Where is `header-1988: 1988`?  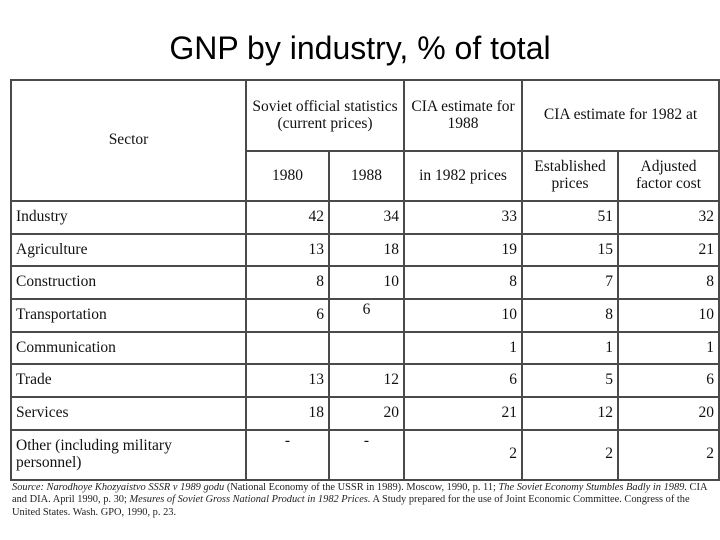 header-1988: 1988 is located at coordinates (366, 176).